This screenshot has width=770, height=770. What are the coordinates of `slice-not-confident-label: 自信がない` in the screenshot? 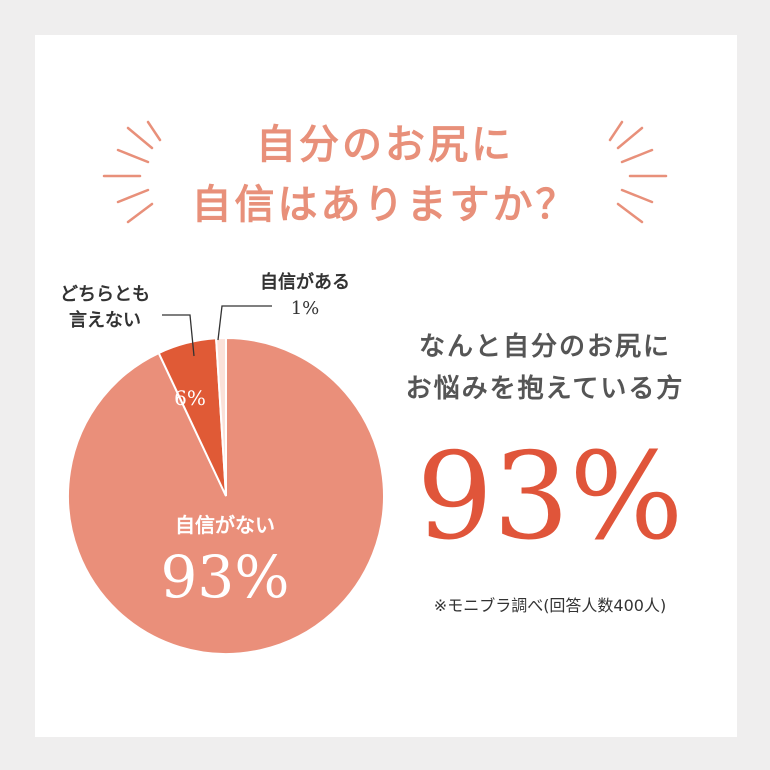 It's located at (225, 525).